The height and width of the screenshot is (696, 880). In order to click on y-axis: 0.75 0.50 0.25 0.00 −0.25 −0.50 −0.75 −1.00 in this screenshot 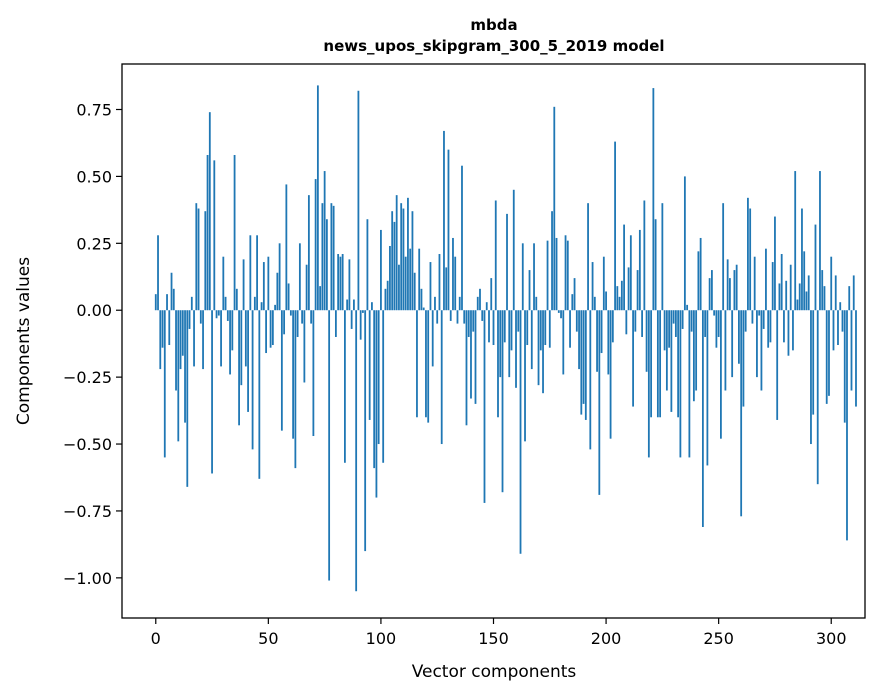, I will do `click(92, 344)`.